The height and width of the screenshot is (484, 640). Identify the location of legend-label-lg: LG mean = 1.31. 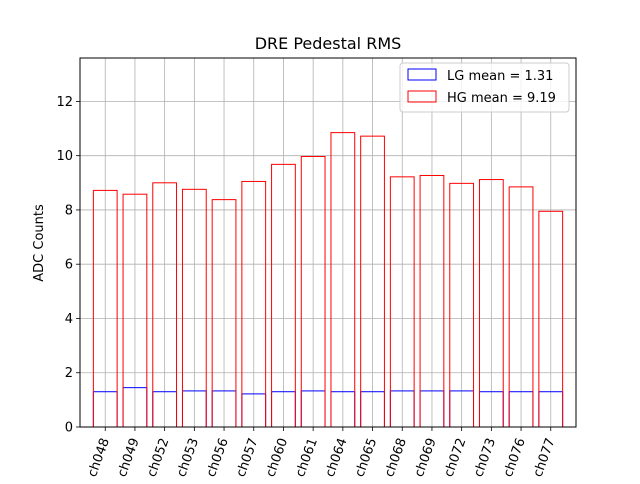
(500, 76).